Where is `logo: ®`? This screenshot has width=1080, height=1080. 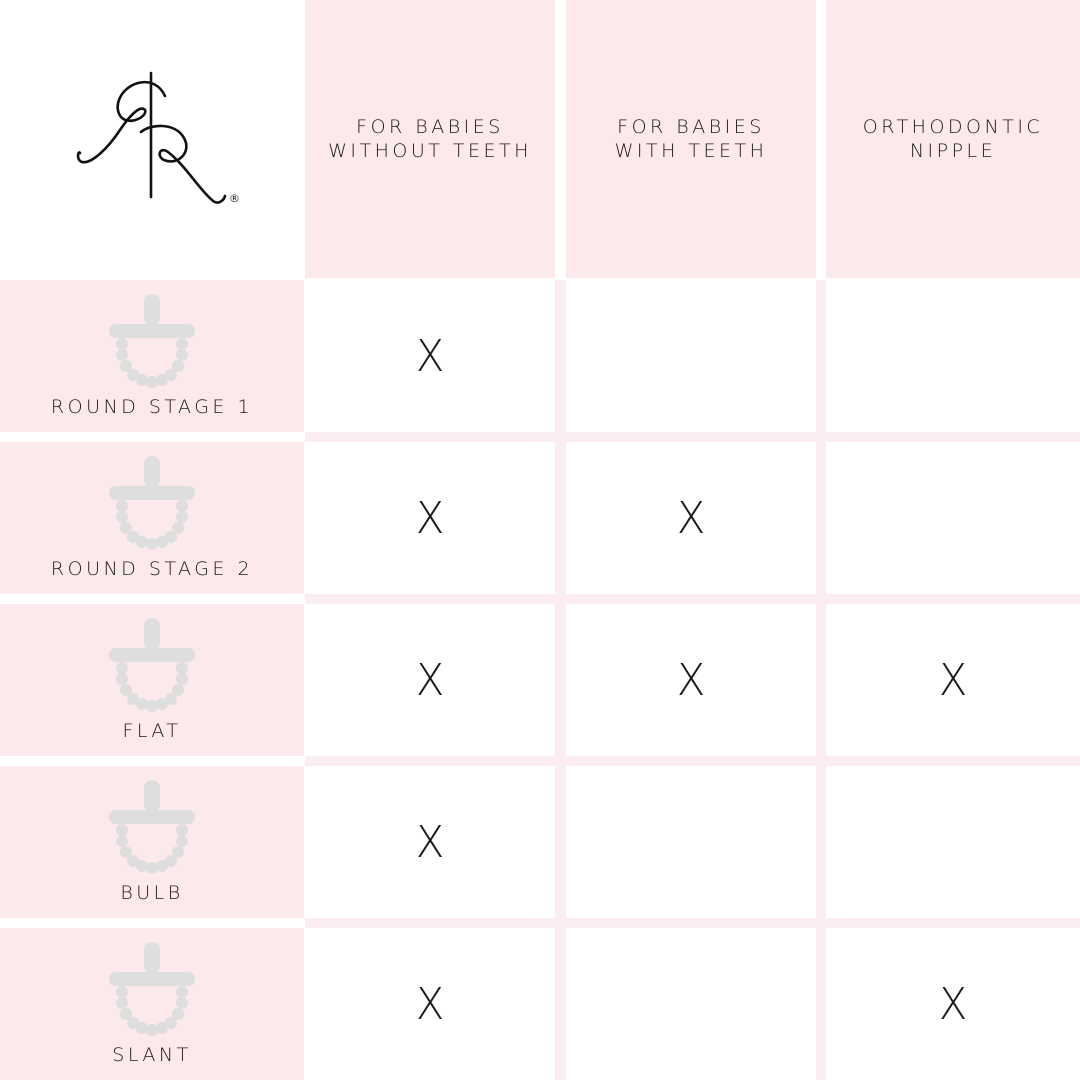
logo: ® is located at coordinates (152, 139).